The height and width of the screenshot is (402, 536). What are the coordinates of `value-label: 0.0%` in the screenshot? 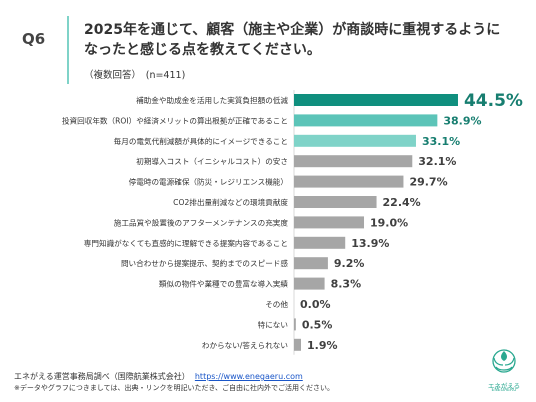 It's located at (315, 304).